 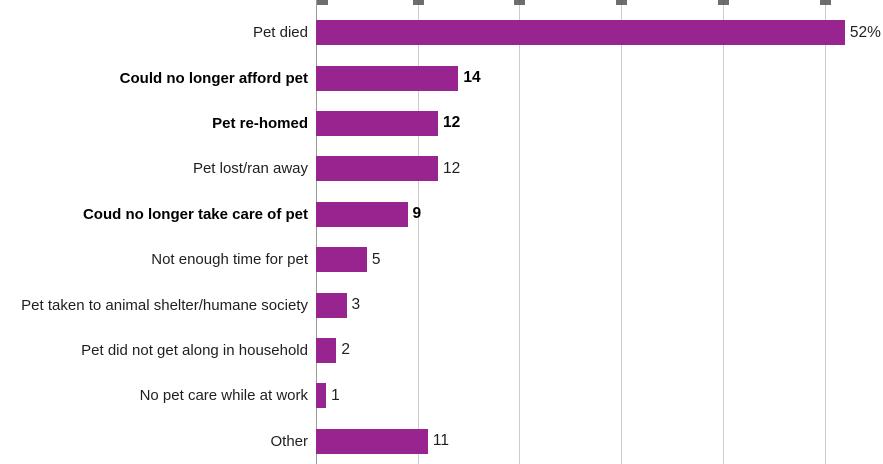 I want to click on bar-row: Could no longer afford pet 14, so click(x=441, y=77).